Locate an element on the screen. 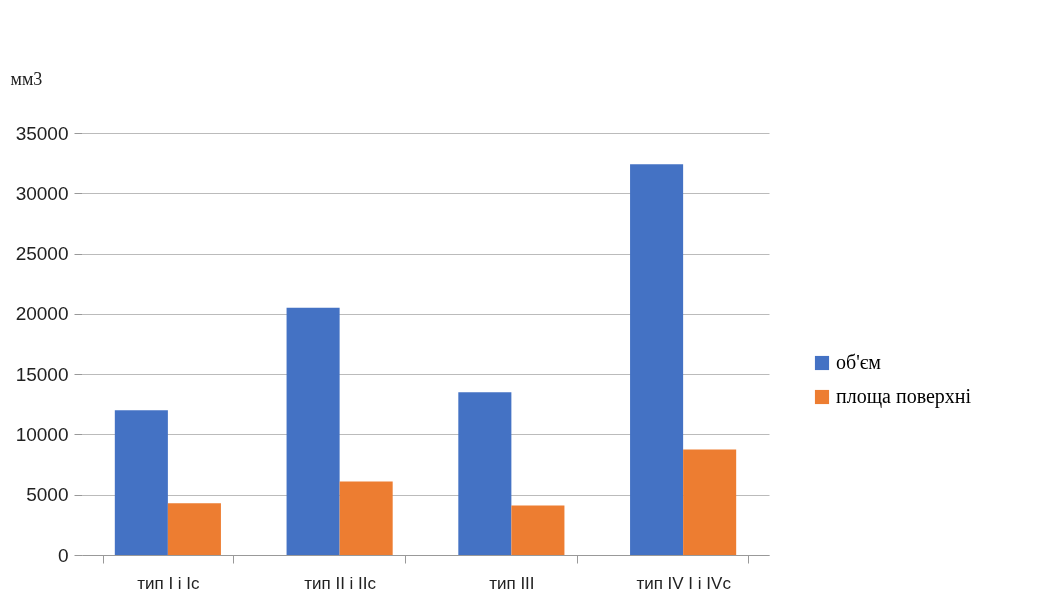  legend-label: площа поверхні is located at coordinates (904, 396).